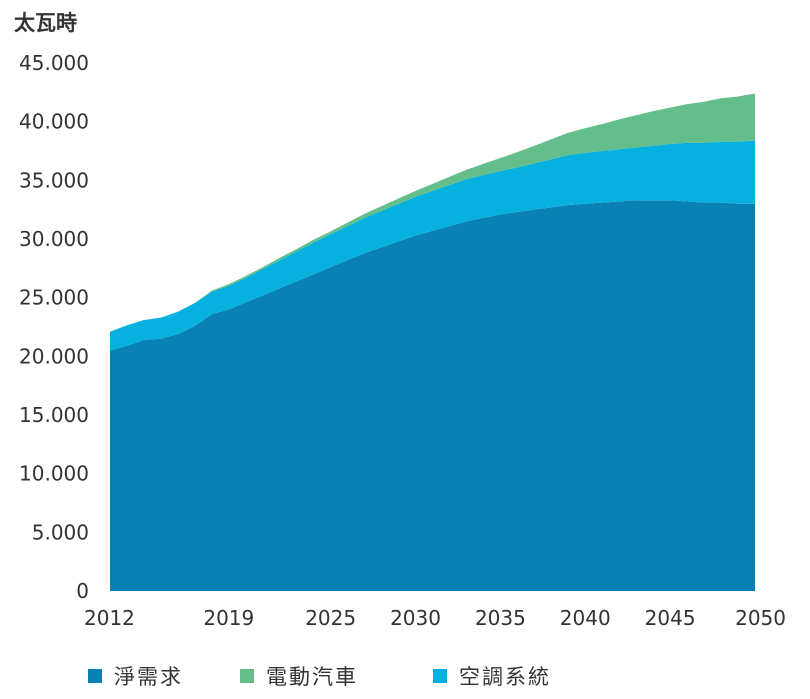 This screenshot has height=699, width=810. Describe the element at coordinates (247, 676) in the screenshot. I see `legend-electric-vehicles-swatch` at that location.